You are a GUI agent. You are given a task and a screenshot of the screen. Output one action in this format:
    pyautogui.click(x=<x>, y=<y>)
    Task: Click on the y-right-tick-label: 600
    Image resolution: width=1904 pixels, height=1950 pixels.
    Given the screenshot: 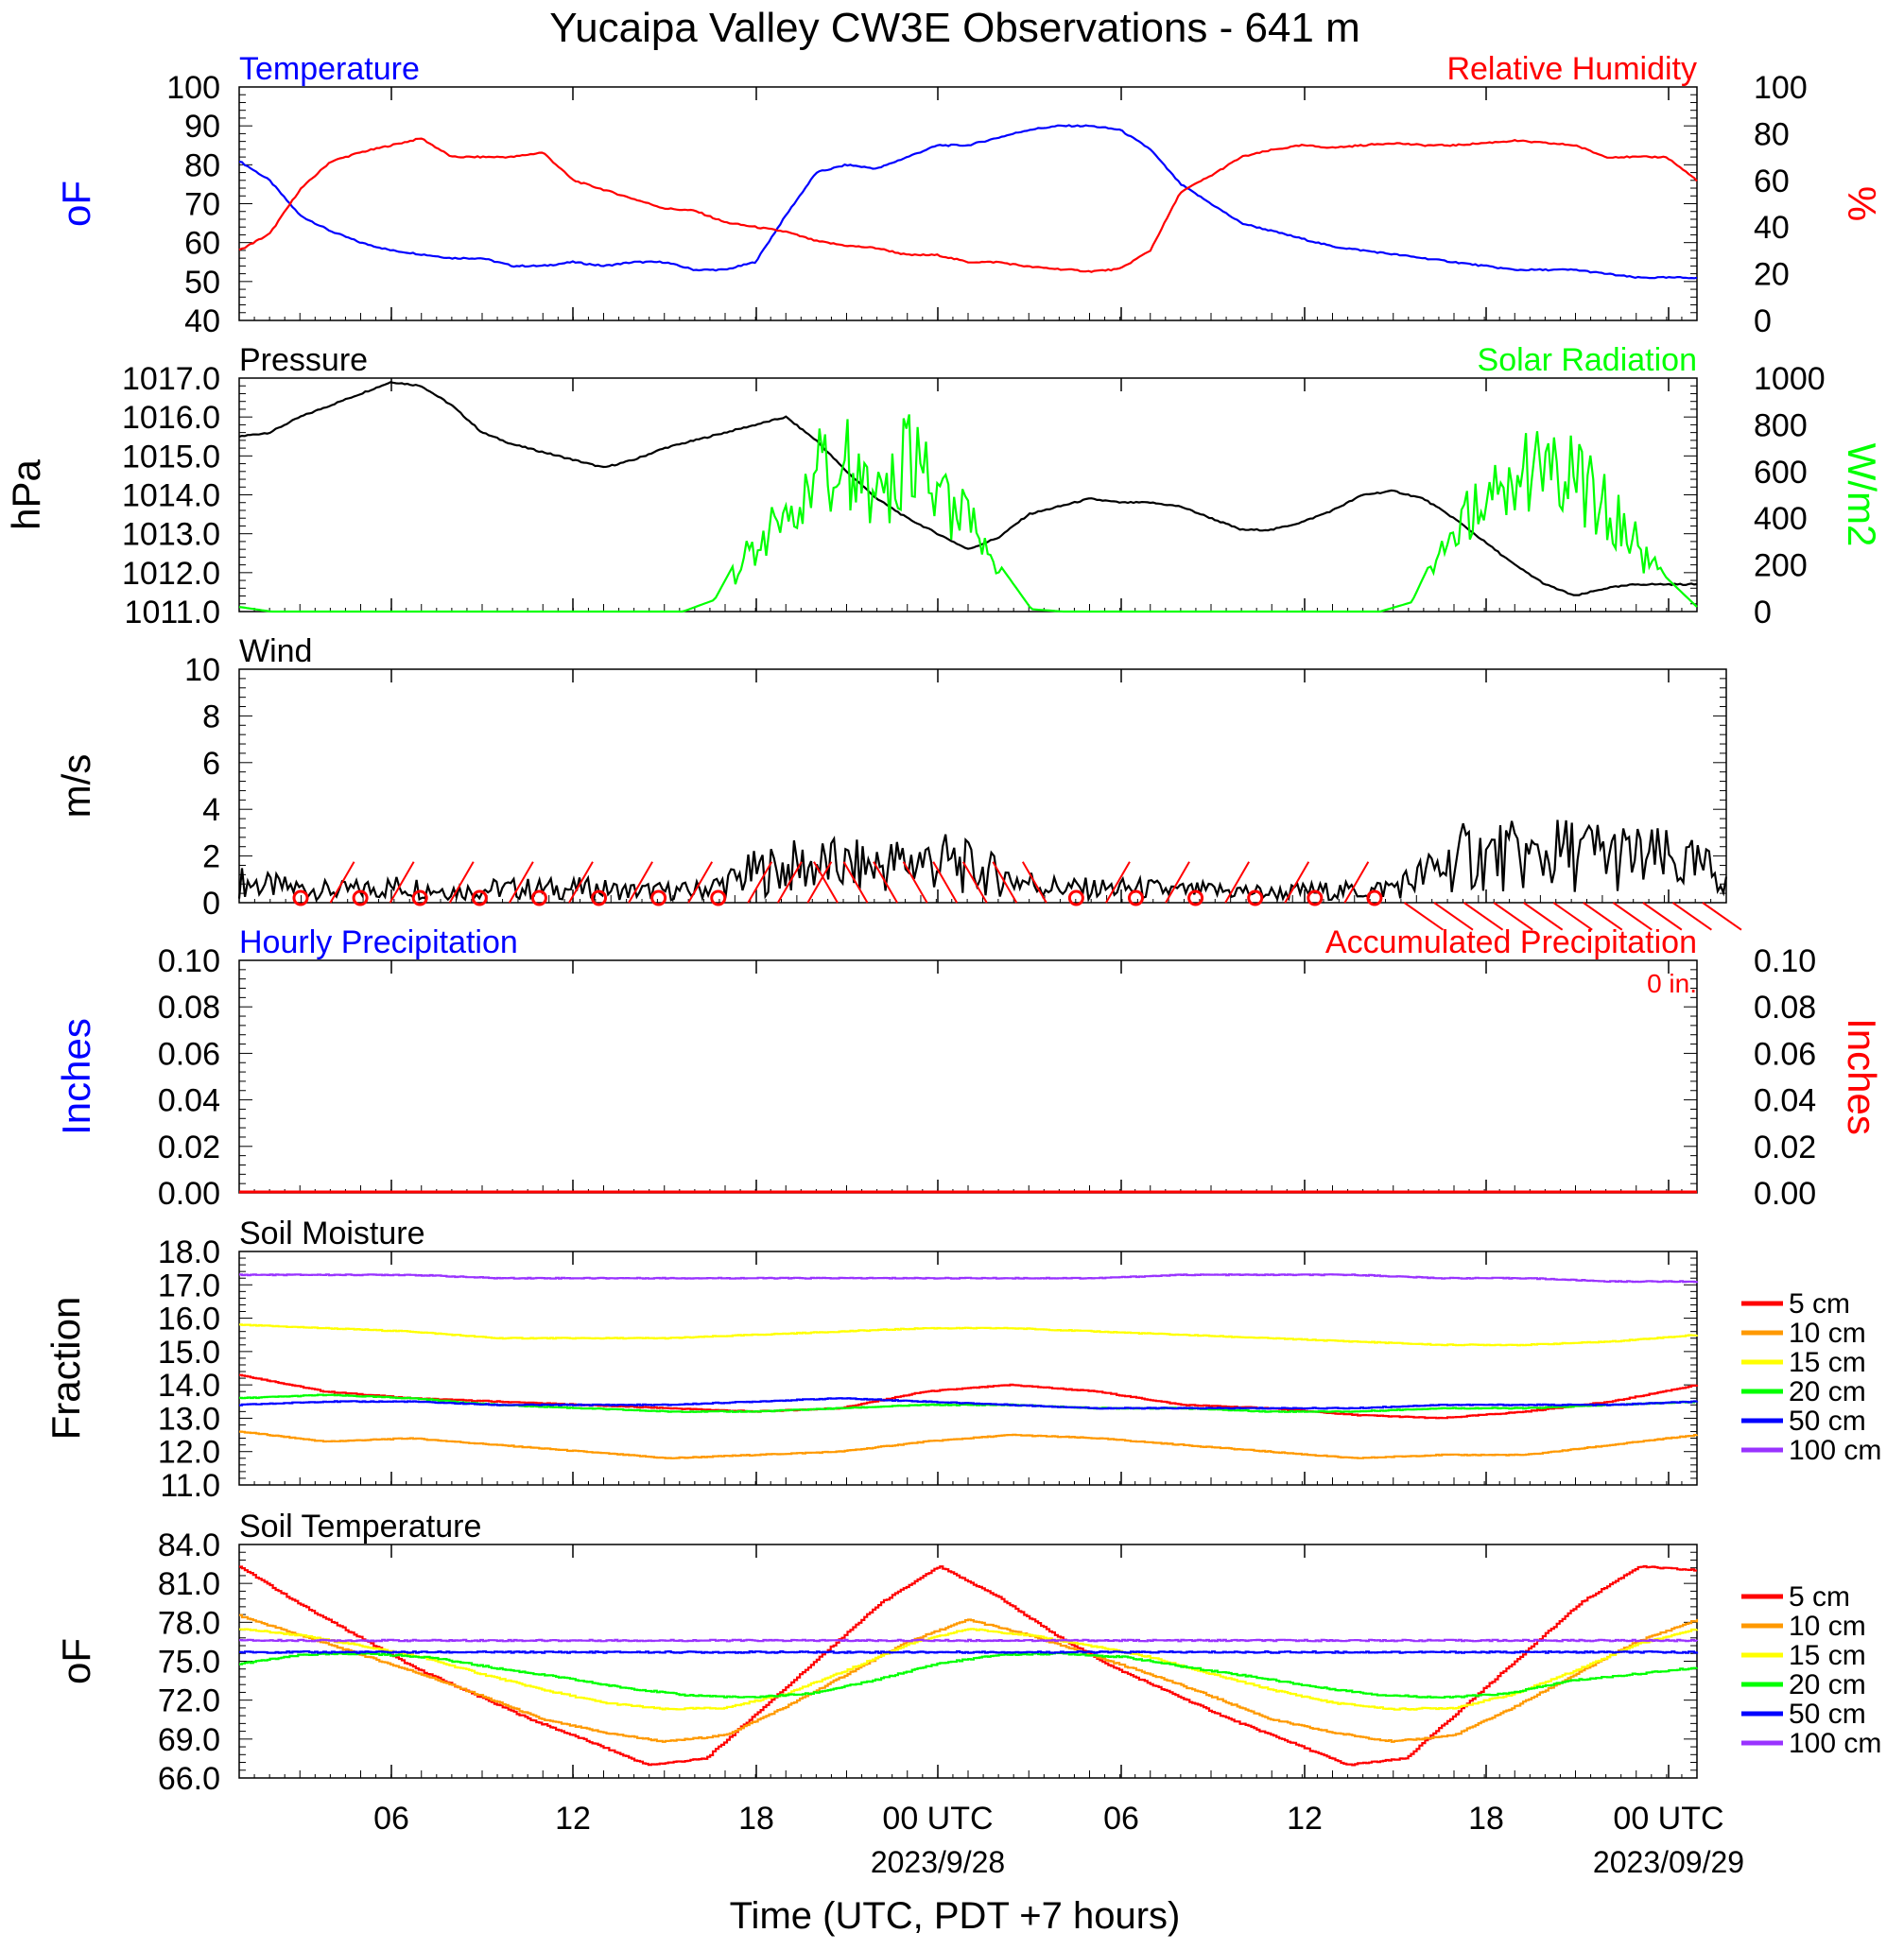 What is the action you would take?
    pyautogui.click(x=1781, y=473)
    